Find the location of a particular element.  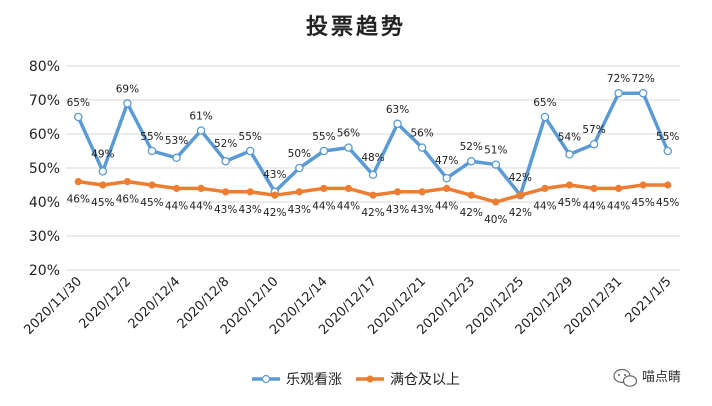

watermark: 喵点睛 is located at coordinates (647, 377).